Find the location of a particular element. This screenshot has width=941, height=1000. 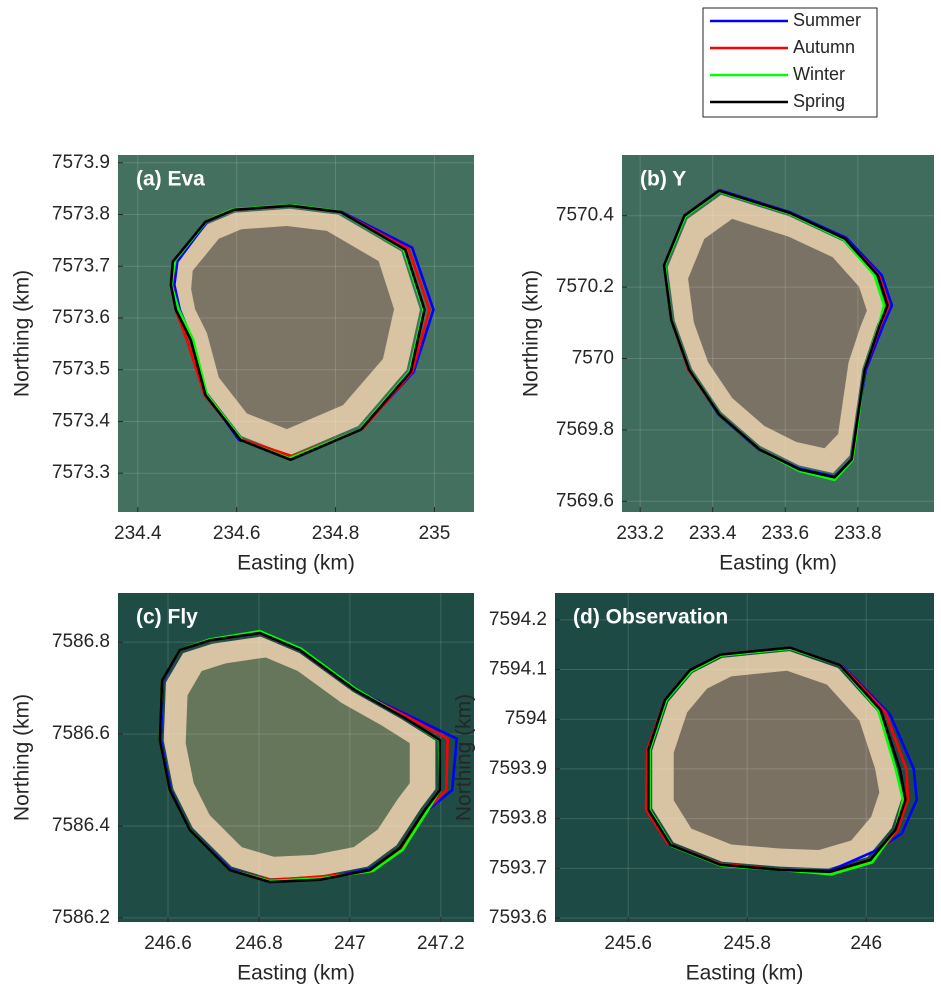

y-tick-label: 7569.8 is located at coordinates (585, 429).